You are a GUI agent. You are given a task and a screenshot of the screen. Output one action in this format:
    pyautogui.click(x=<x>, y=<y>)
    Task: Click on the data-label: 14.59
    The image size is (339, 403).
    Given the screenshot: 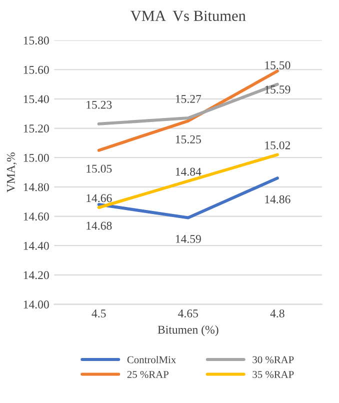 What is the action you would take?
    pyautogui.click(x=188, y=238)
    